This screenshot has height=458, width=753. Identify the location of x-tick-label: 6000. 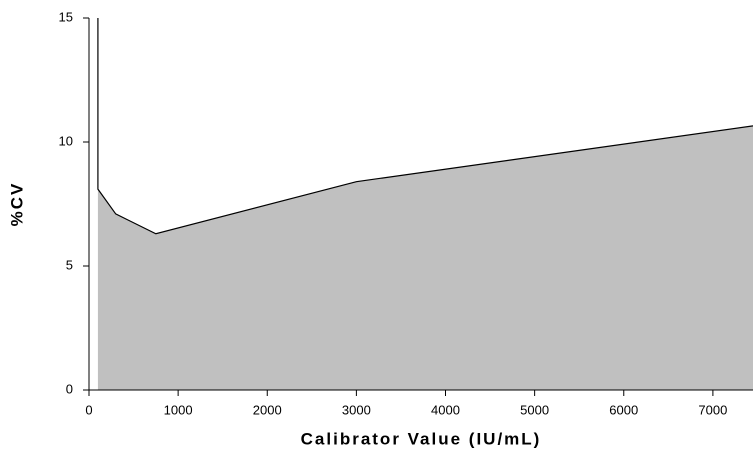
(623, 409).